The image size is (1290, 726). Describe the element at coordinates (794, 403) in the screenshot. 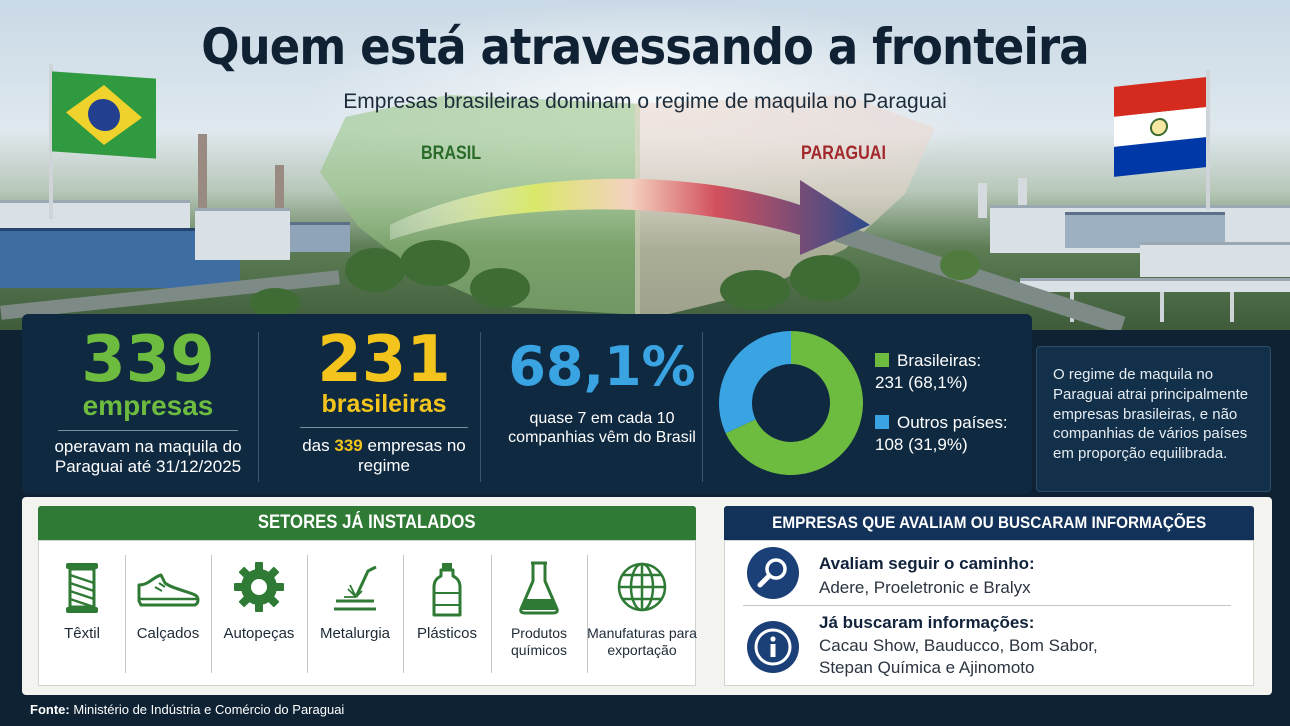

I see `donut-slice-brazil` at that location.